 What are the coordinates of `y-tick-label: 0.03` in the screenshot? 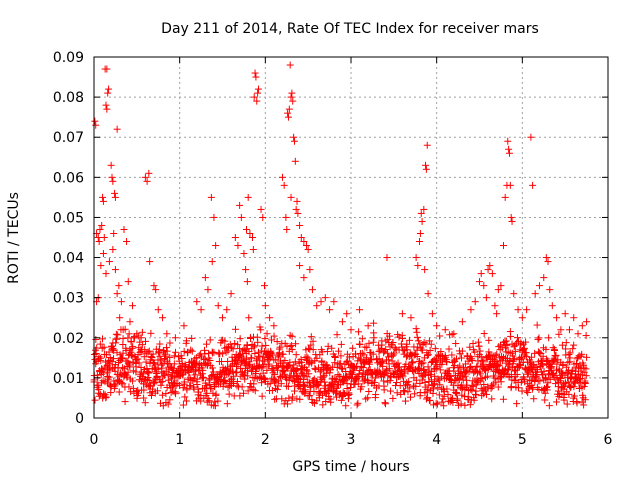 It's located at (68, 299).